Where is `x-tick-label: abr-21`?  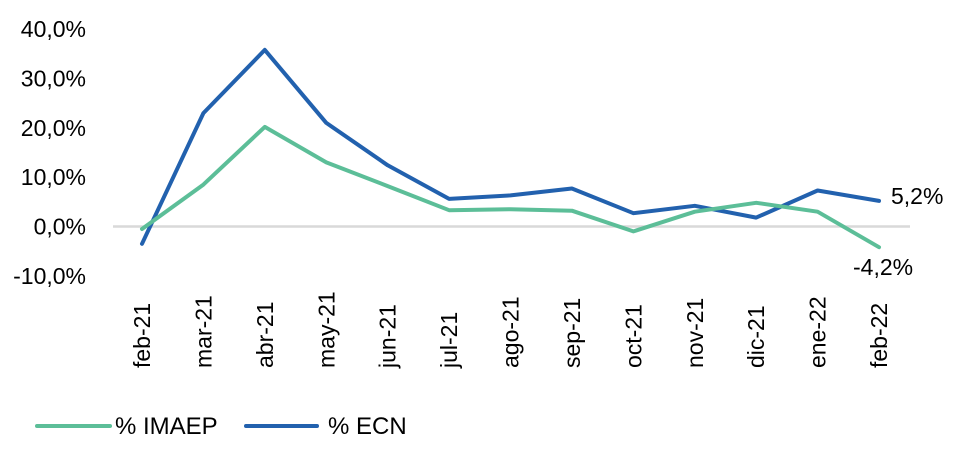
x-tick-label: abr-21 is located at coordinates (265, 335).